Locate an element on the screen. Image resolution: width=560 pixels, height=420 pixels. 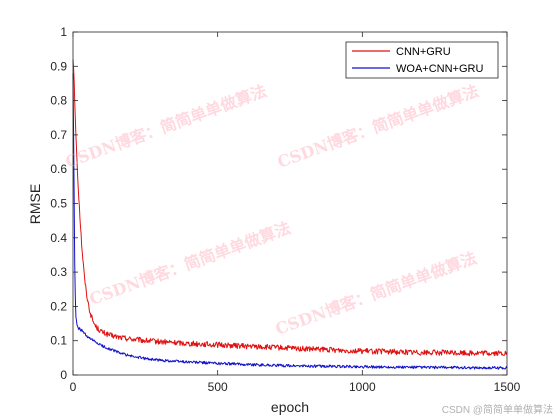
y-tick-label: 0 is located at coordinates (63, 375).